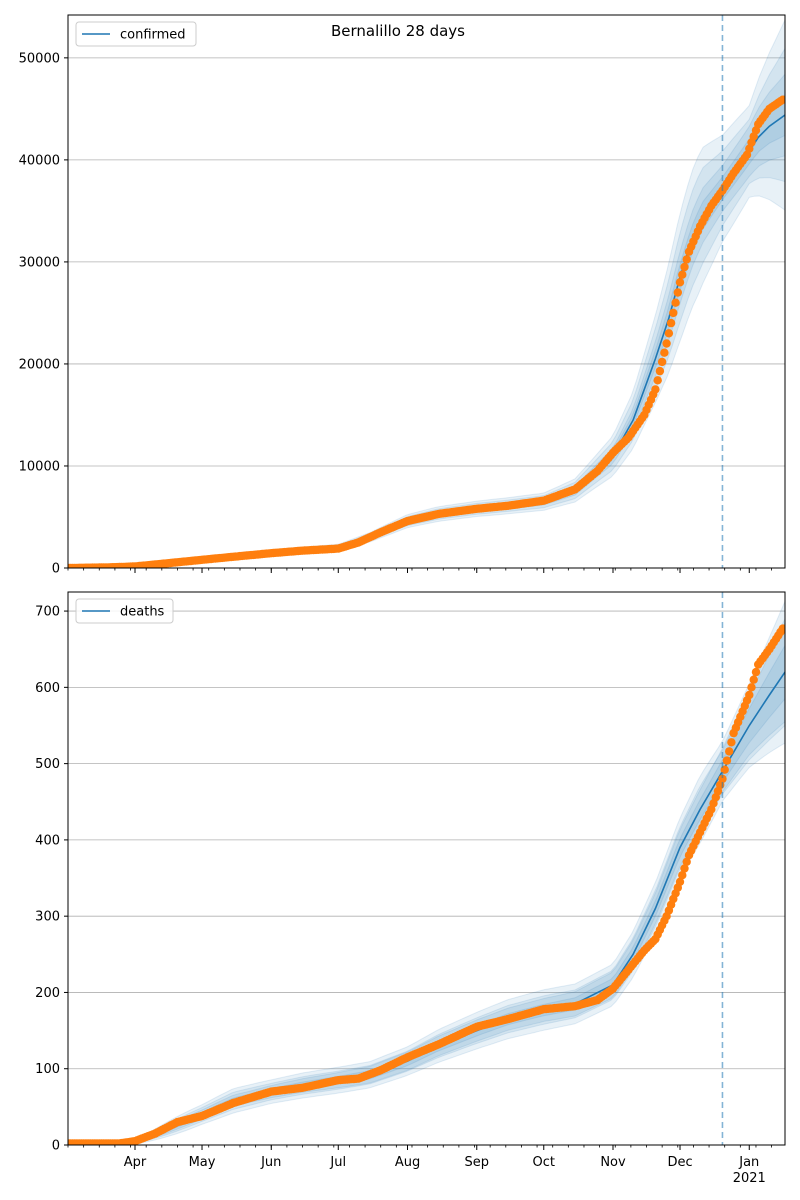 The width and height of the screenshot is (800, 1200). What do you see at coordinates (202, 1162) in the screenshot?
I see `x-tick-label: May` at bounding box center [202, 1162].